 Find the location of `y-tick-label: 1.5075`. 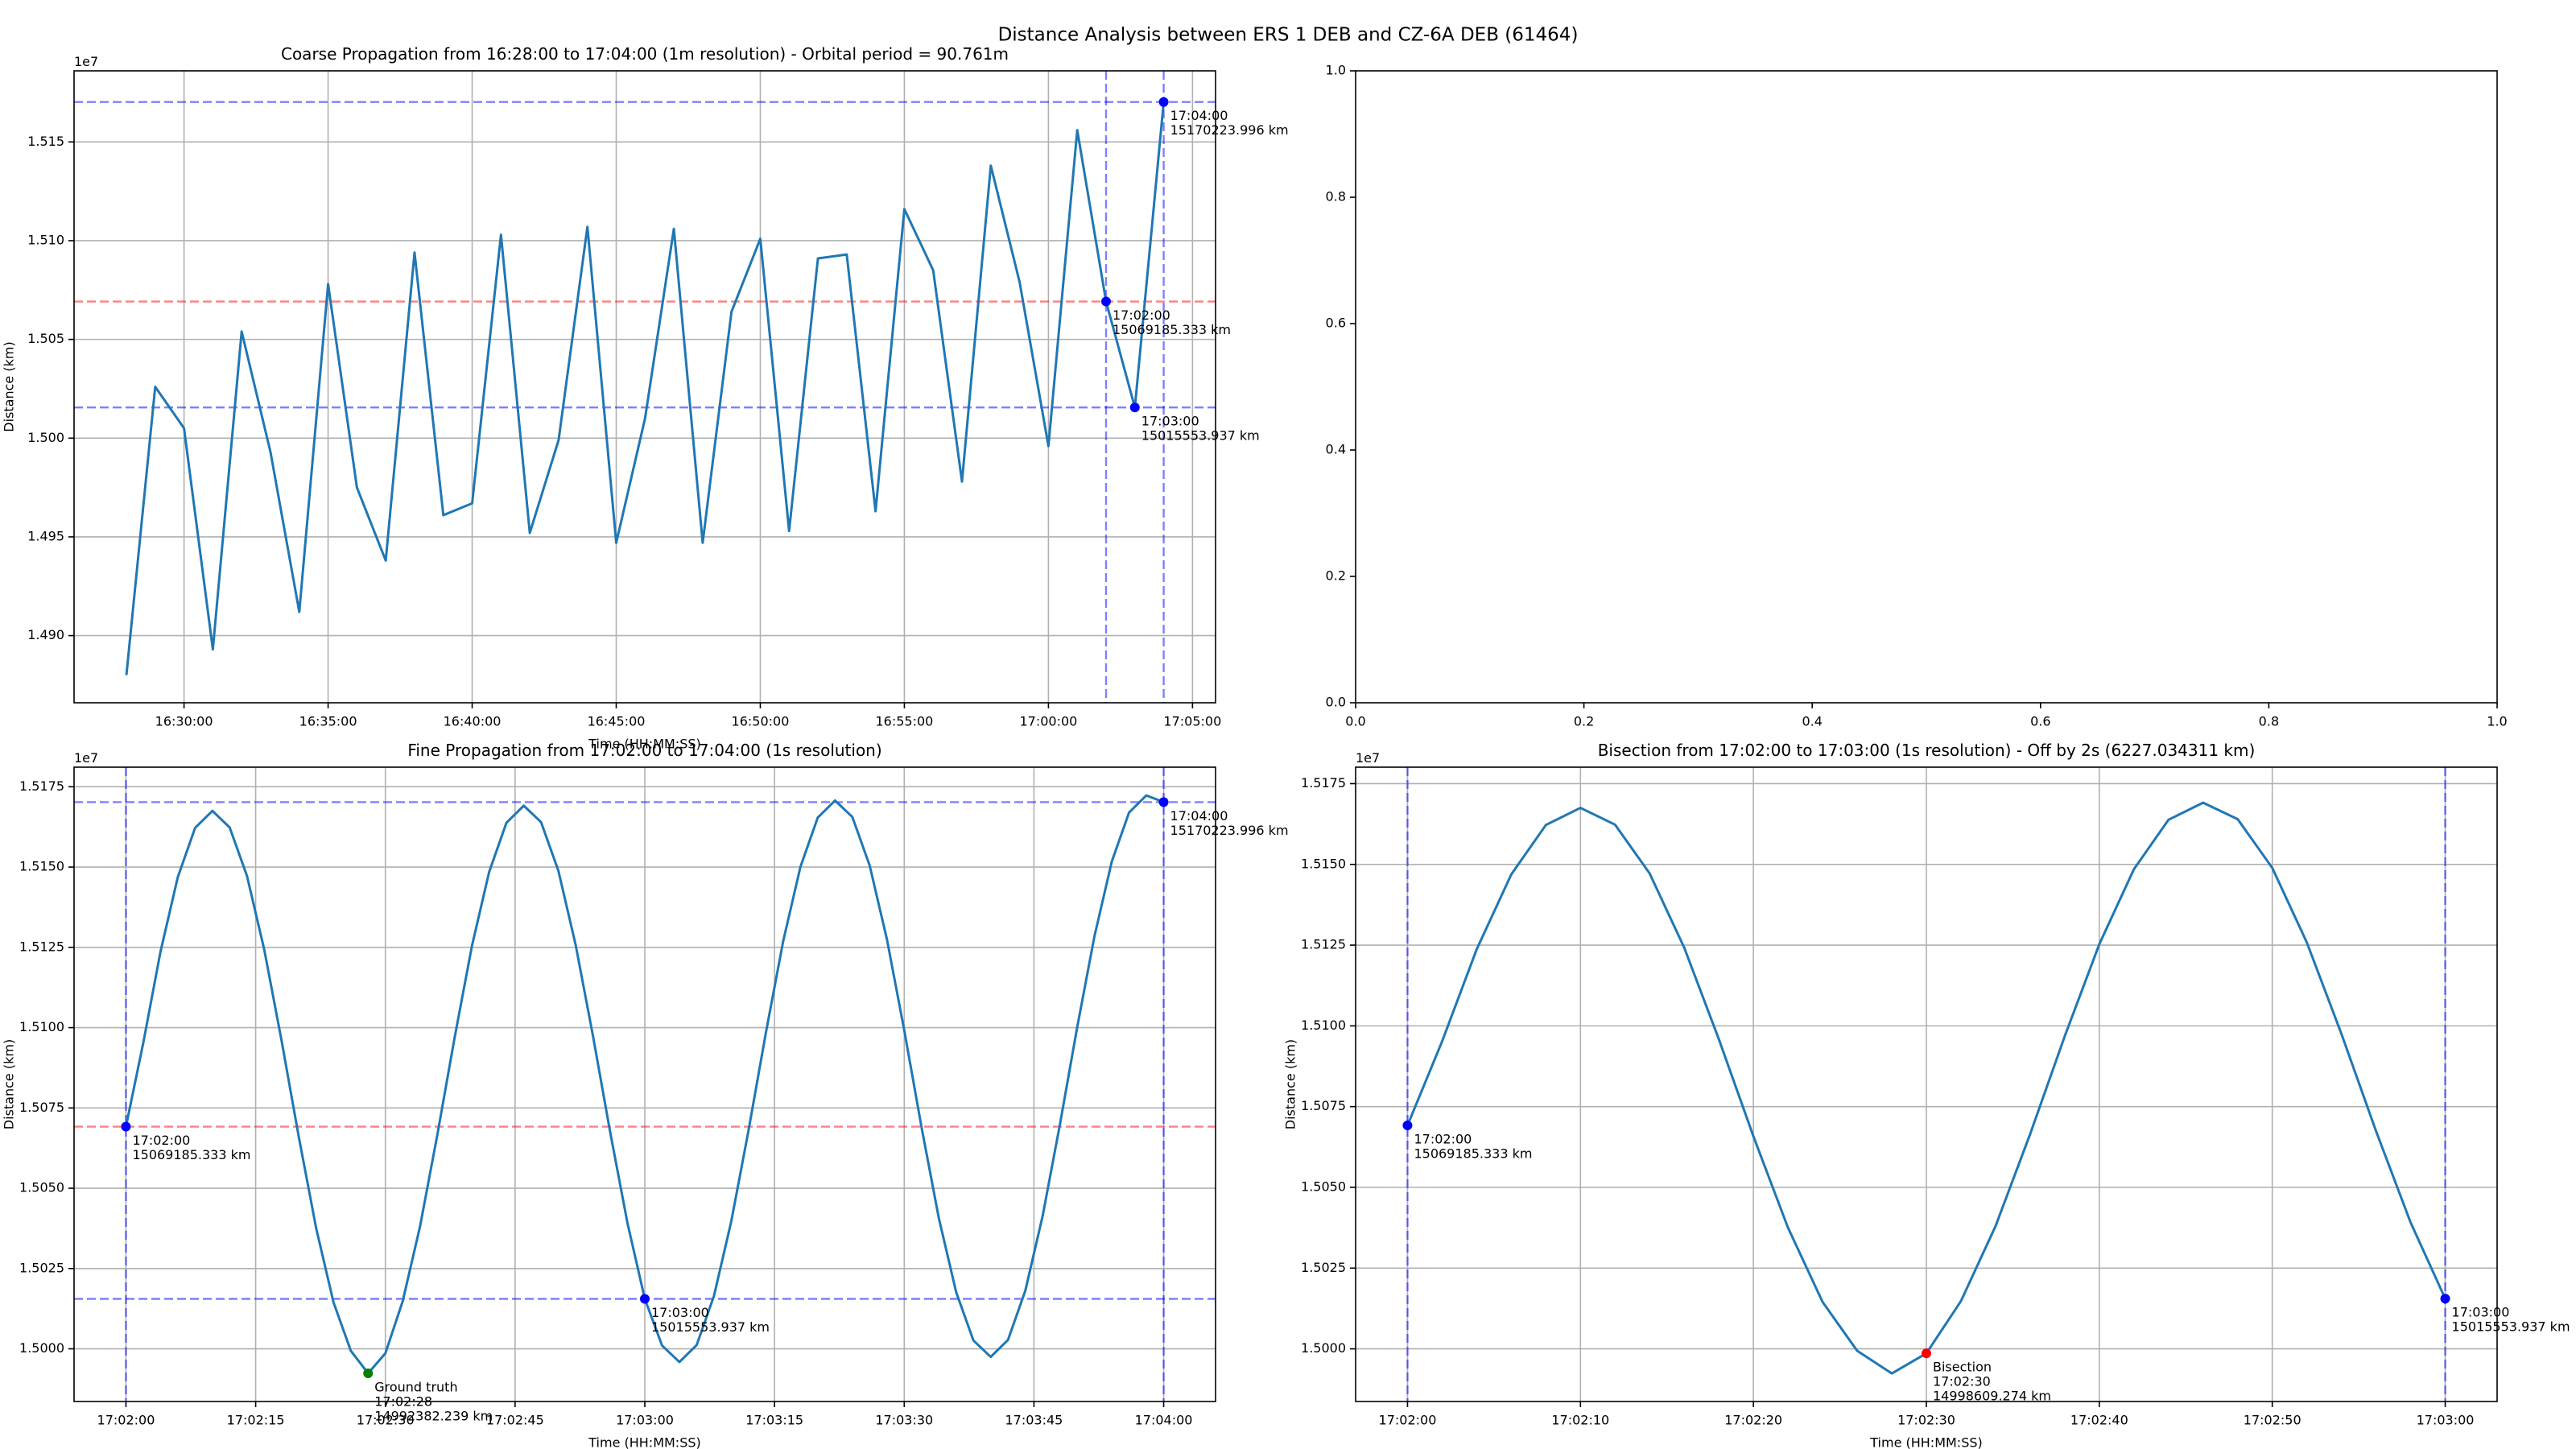

y-tick-label: 1.5075 is located at coordinates (1323, 1105).